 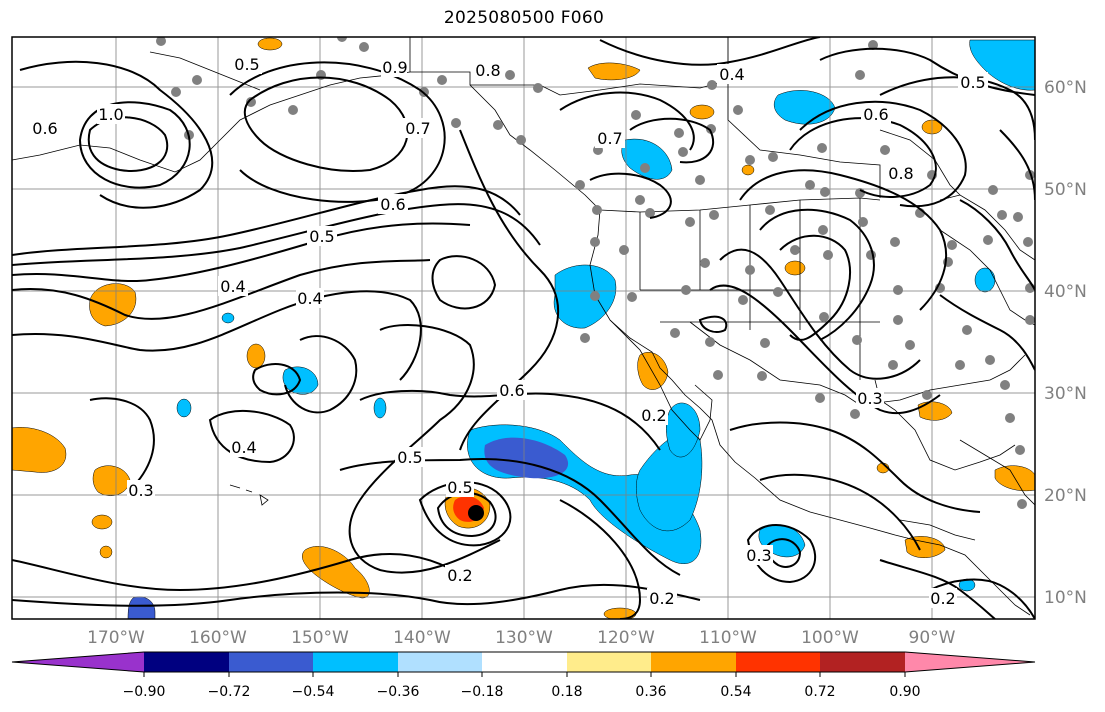 I want to click on colorbar-tick-label: −0.90, so click(x=144, y=692).